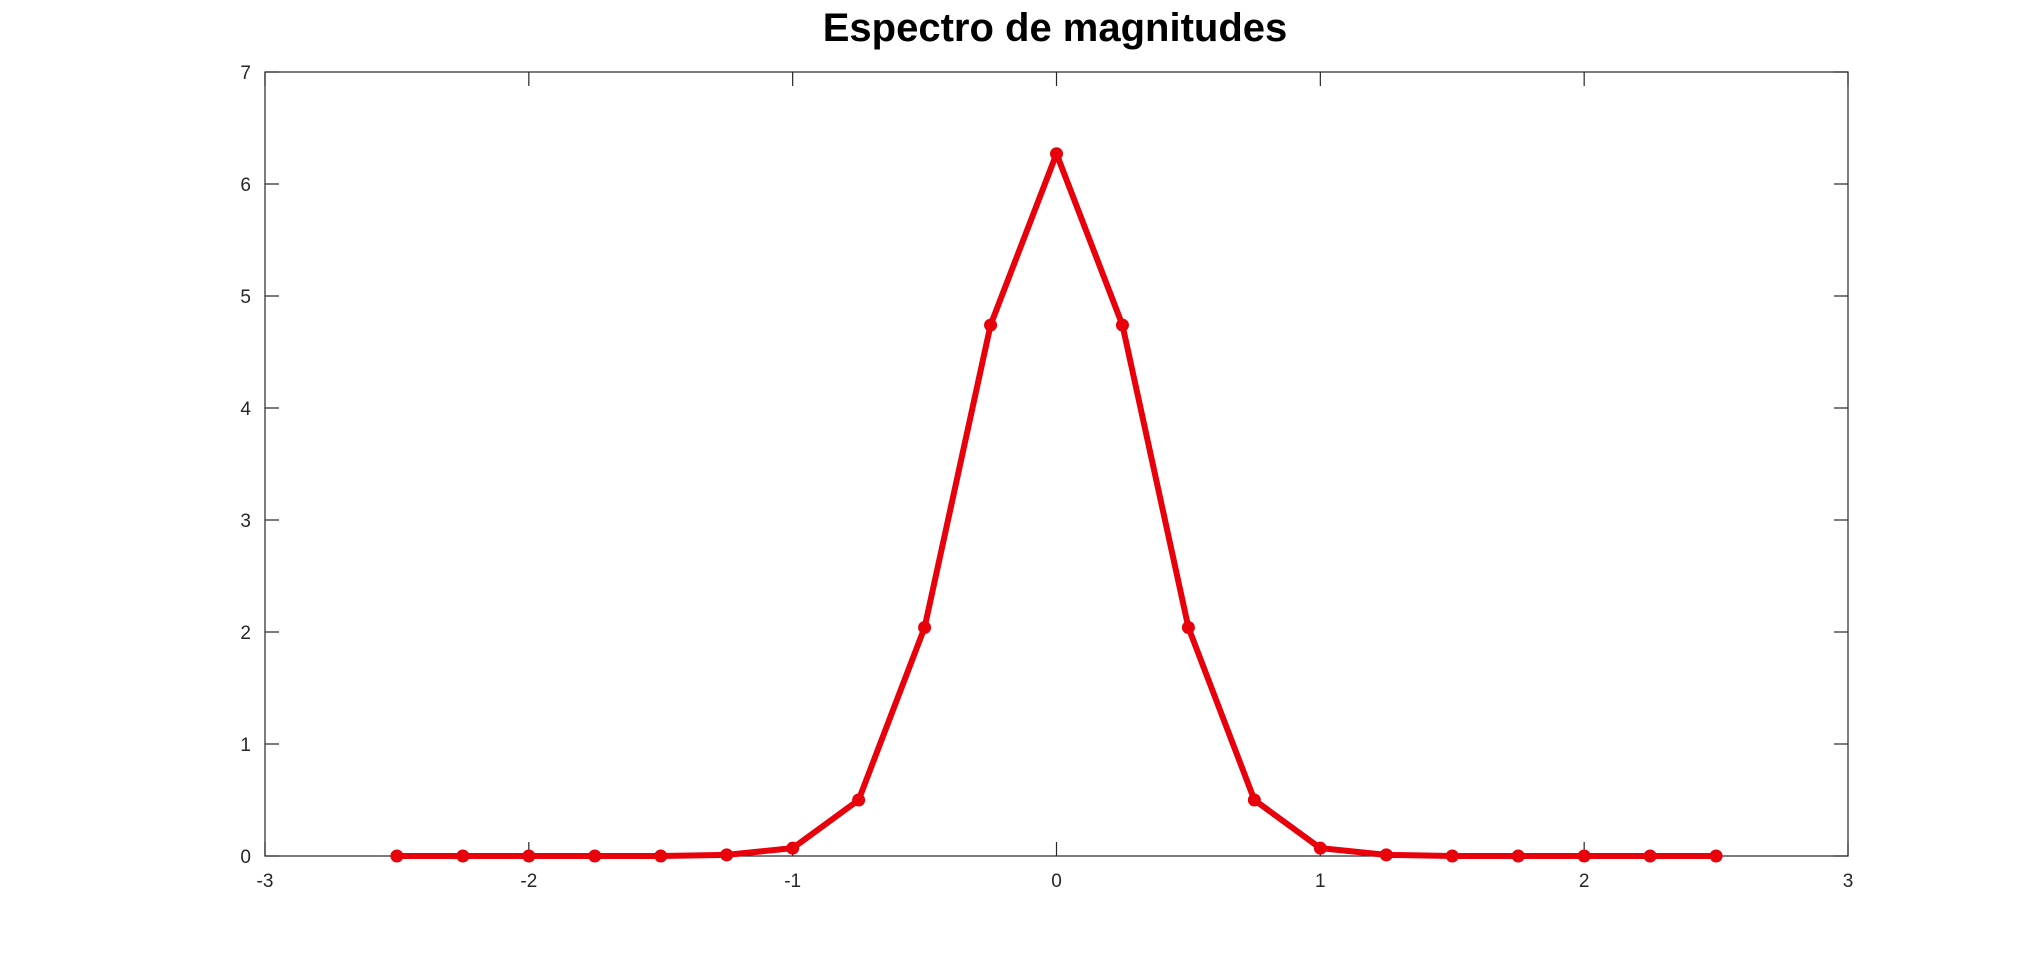  Describe the element at coordinates (1584, 881) in the screenshot. I see `x-tick-label: 2` at that location.